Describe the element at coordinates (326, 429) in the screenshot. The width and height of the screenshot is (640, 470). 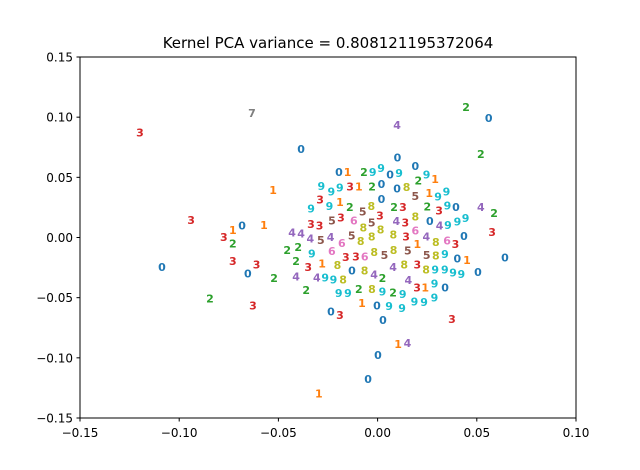
I see `x-axis: −0.15 −0.10 −0.05 0.00 0.05 0.10` at that location.